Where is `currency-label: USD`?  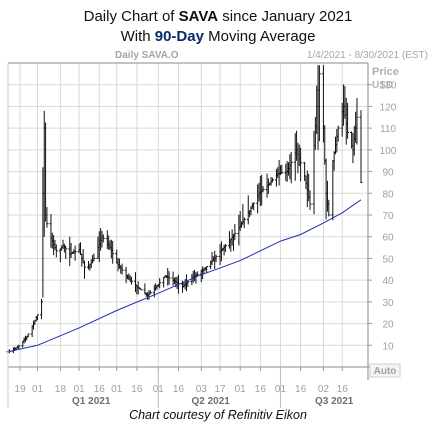
currency-label: USD is located at coordinates (382, 85).